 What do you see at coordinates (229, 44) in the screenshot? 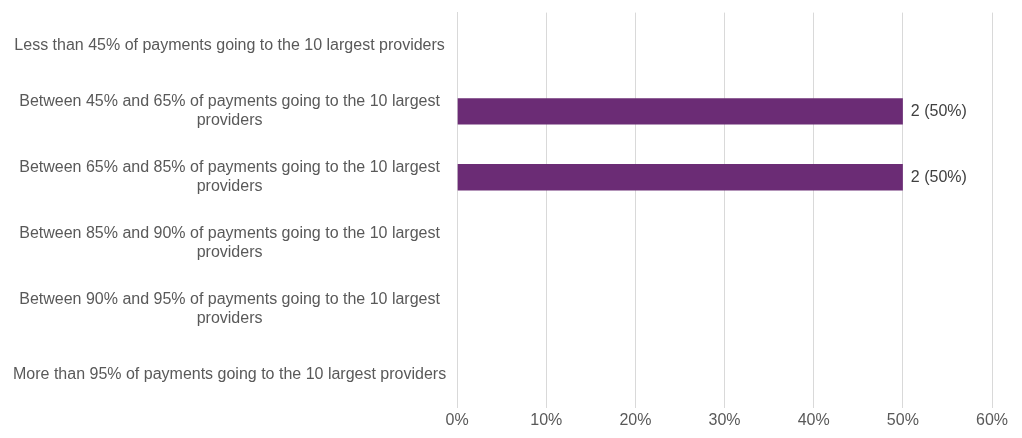
I see `y-tick-label: Less than 45% of payments going to the 10 largest providers` at bounding box center [229, 44].